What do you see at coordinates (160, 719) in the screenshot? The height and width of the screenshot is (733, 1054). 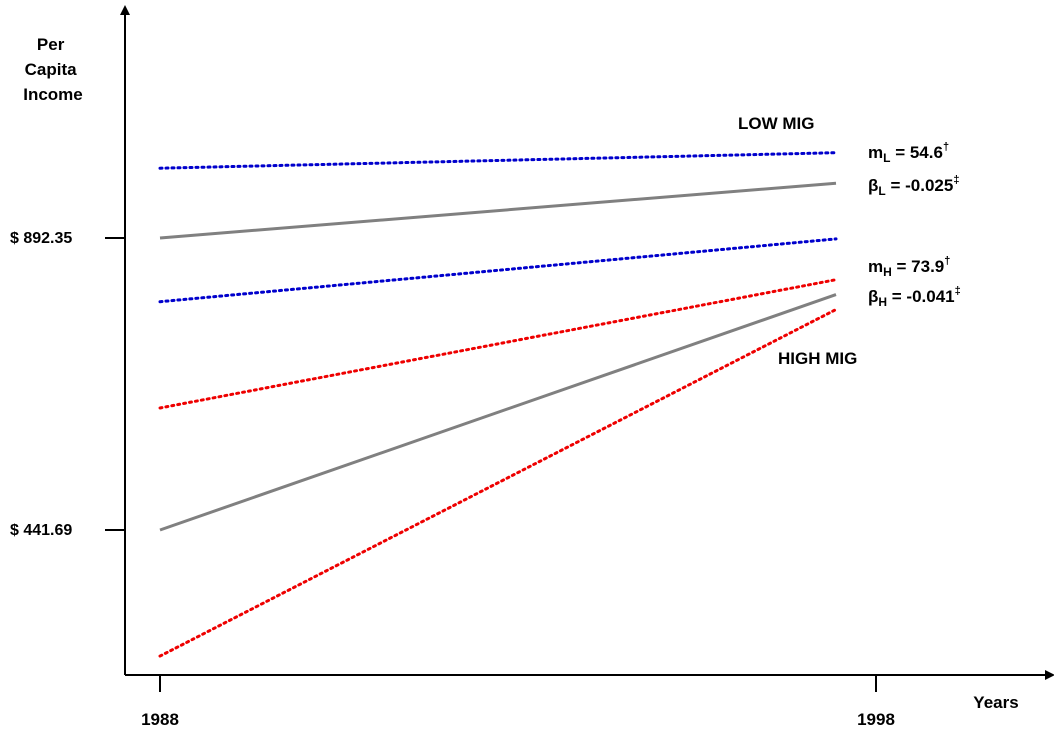 I see `x-tick-label: 1988` at bounding box center [160, 719].